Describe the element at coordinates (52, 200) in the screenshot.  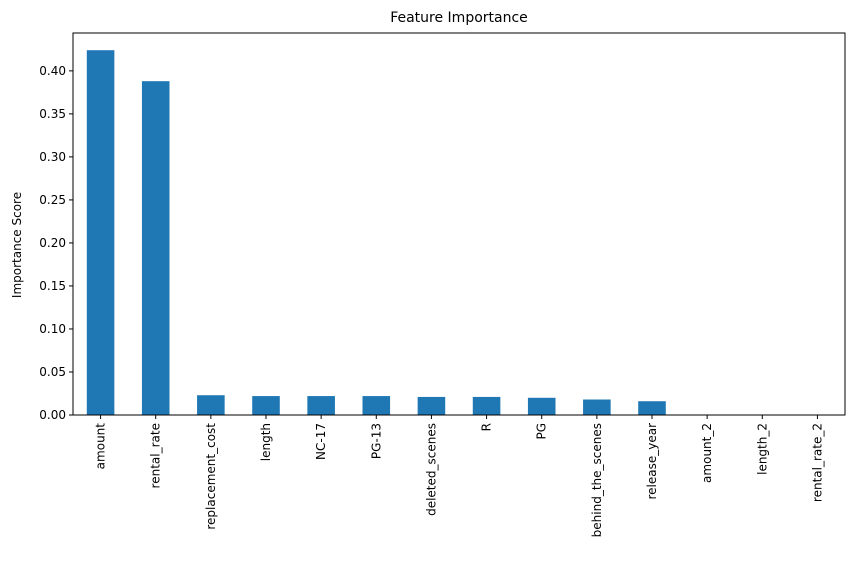
I see `y-tick-label: 0.25` at that location.